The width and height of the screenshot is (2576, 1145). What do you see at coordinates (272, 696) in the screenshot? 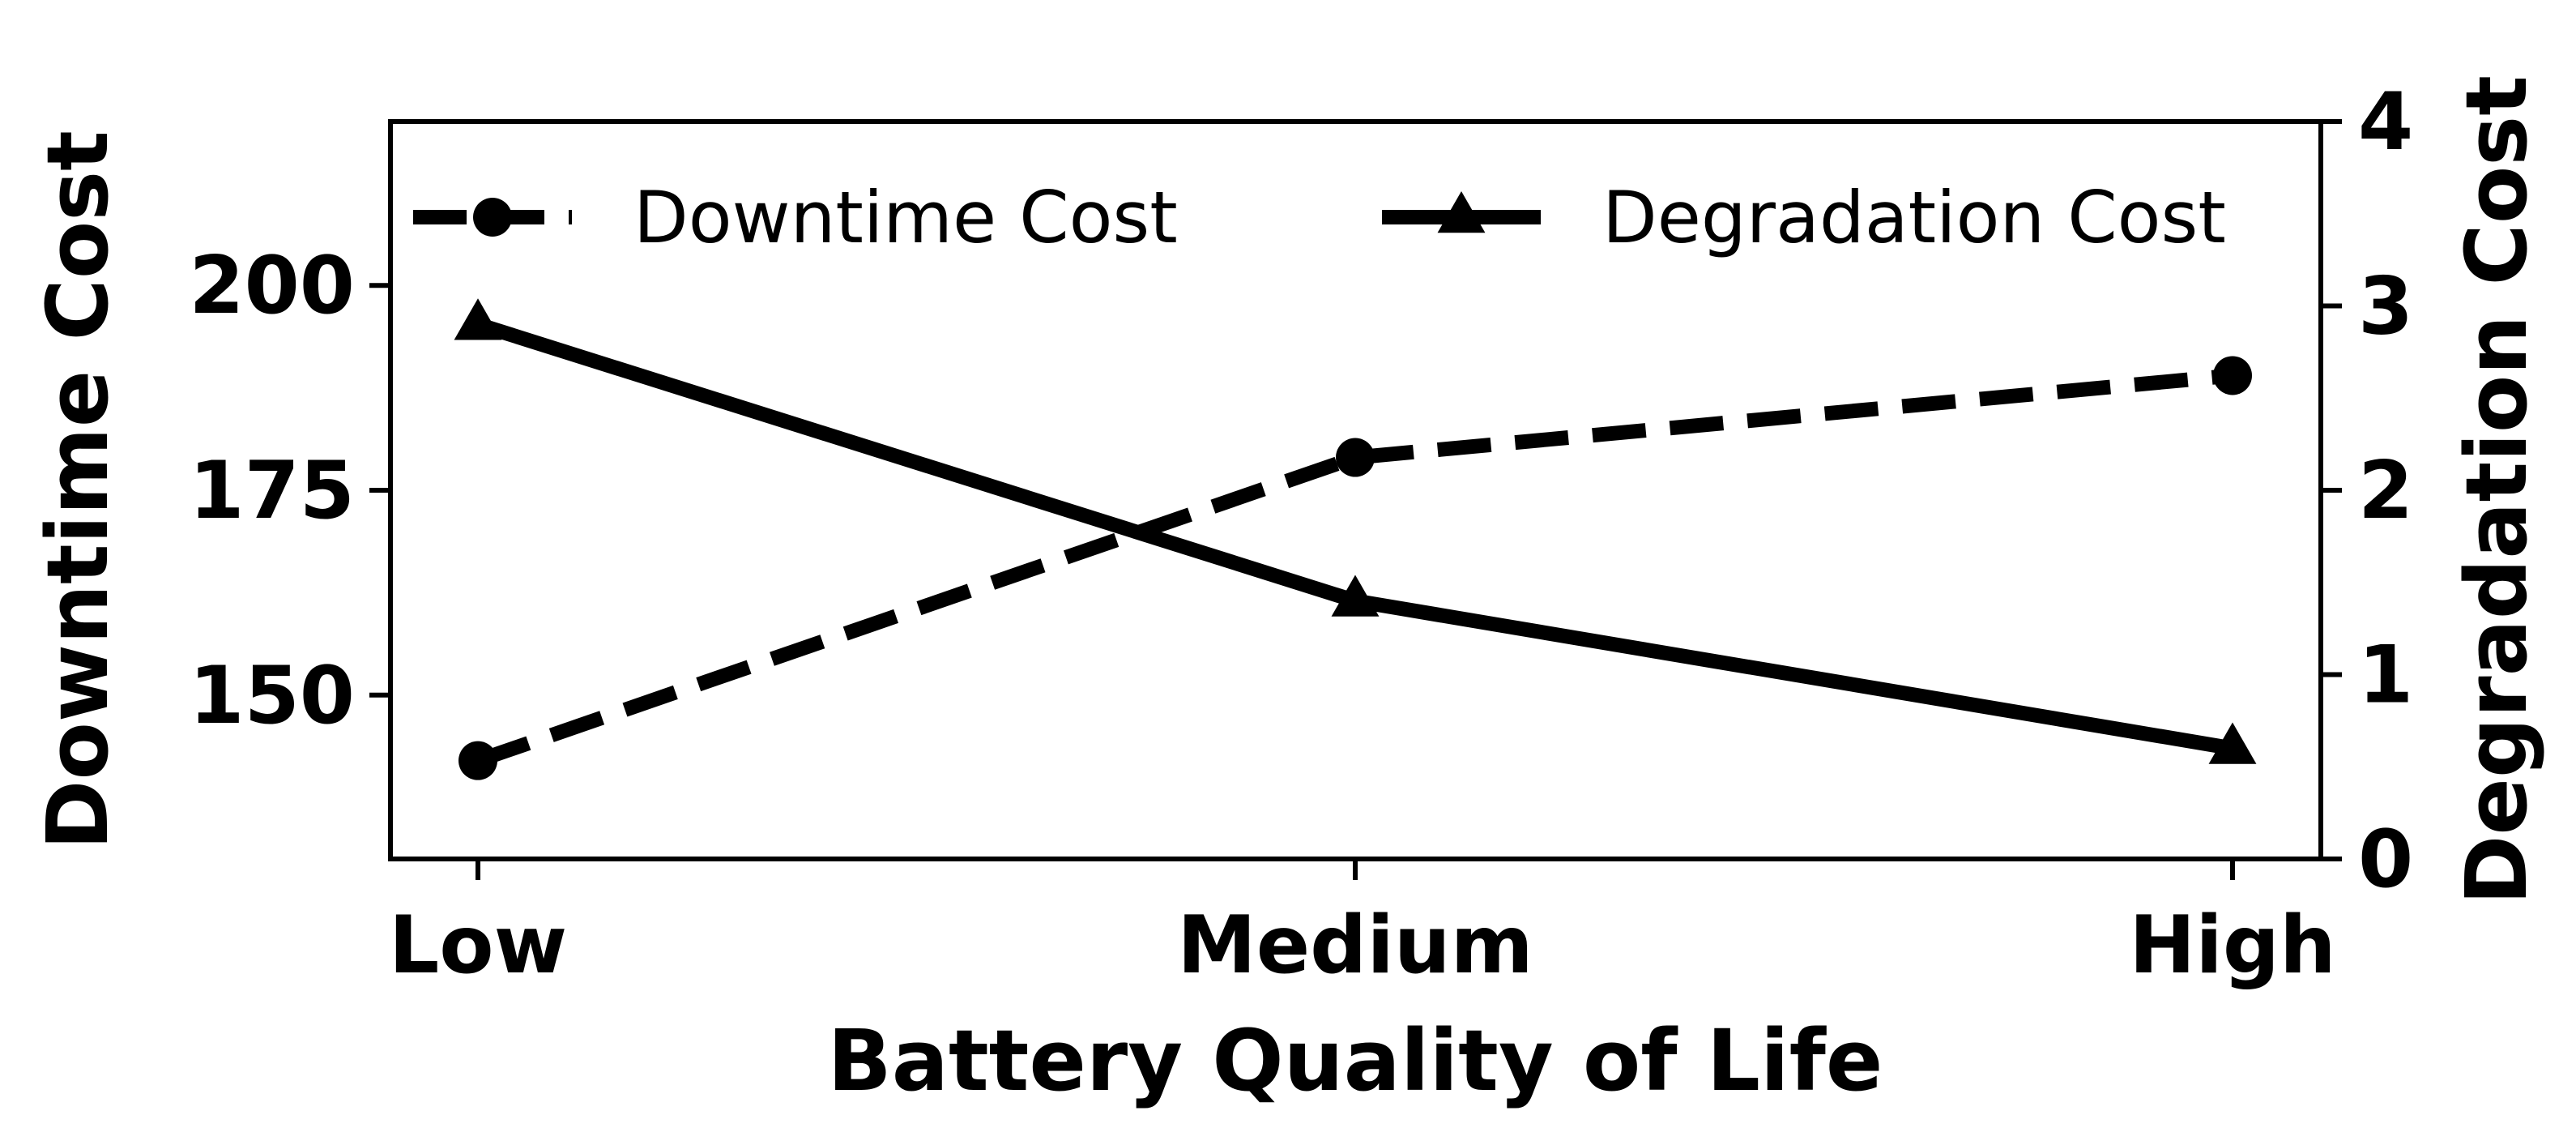
I see `y-tick-label-left: 150` at bounding box center [272, 696].